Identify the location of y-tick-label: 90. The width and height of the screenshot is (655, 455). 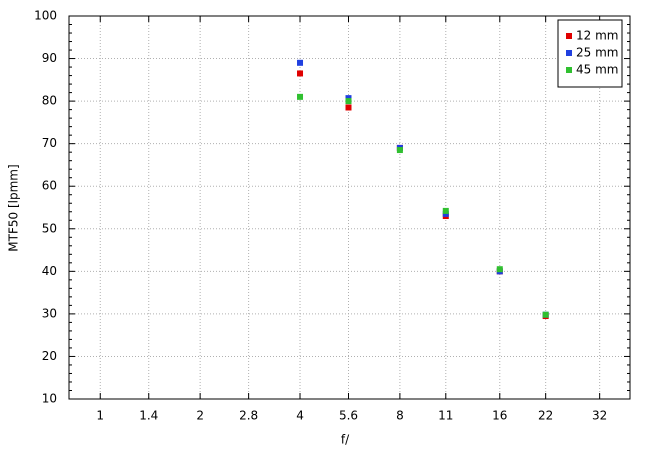
(49, 58).